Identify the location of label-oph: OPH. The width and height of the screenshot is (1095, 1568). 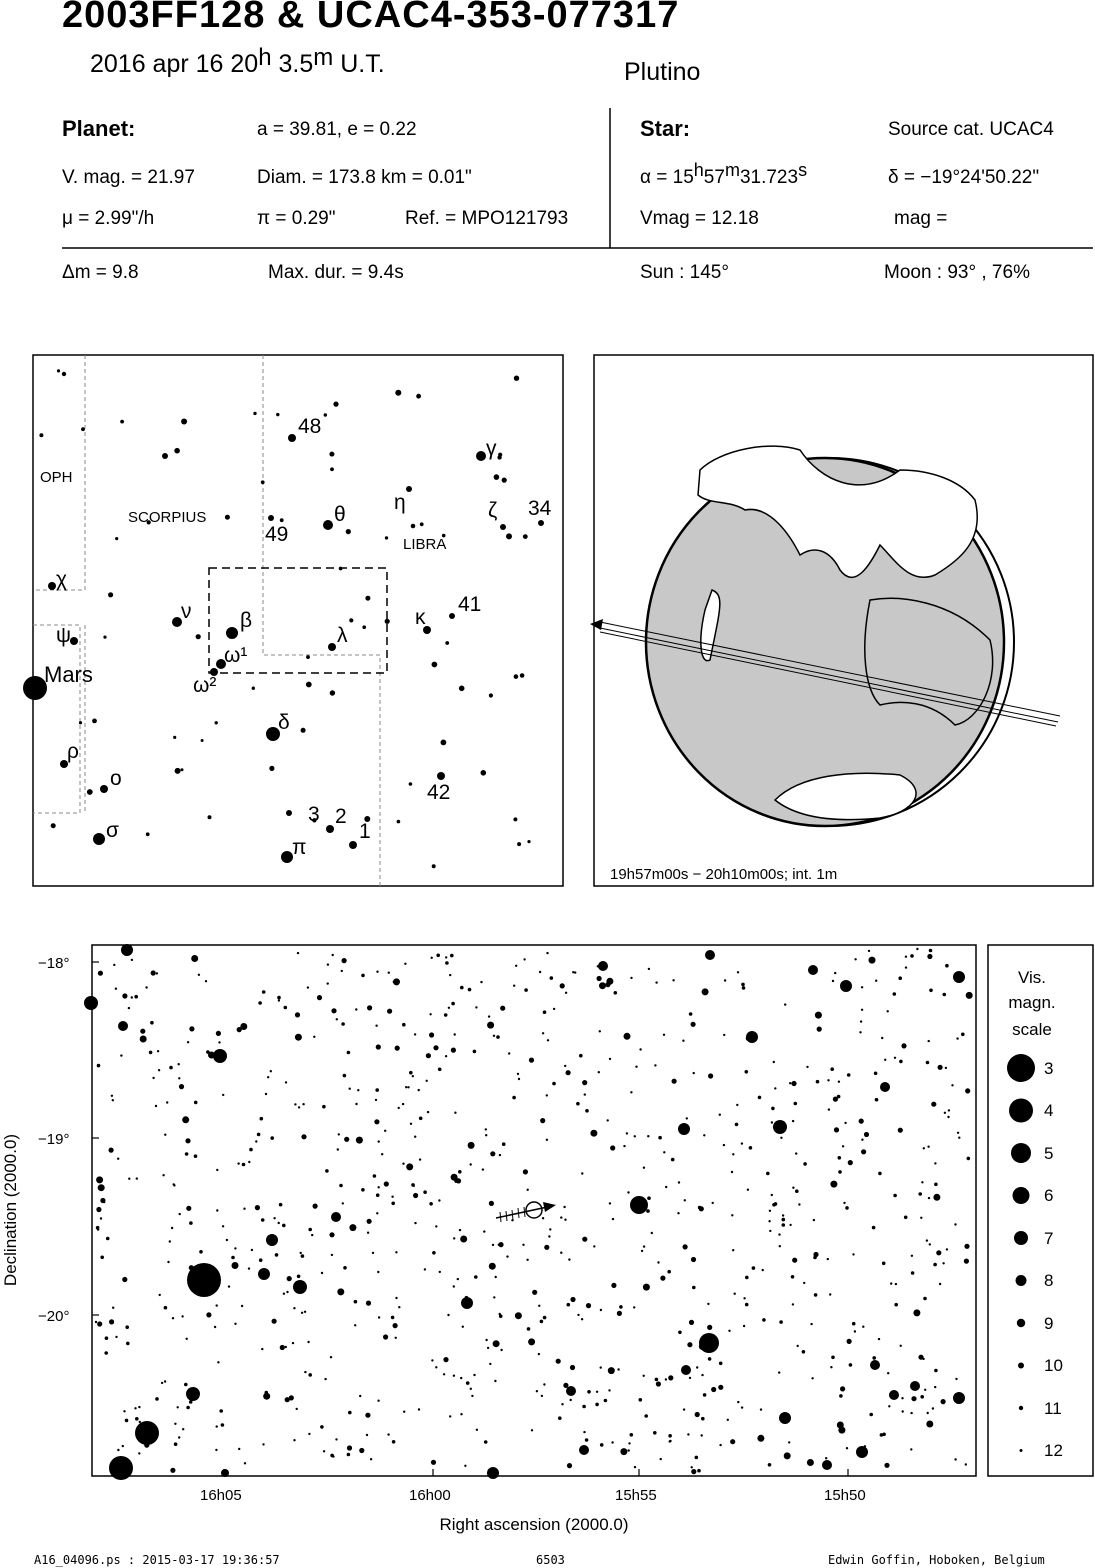
(56, 477).